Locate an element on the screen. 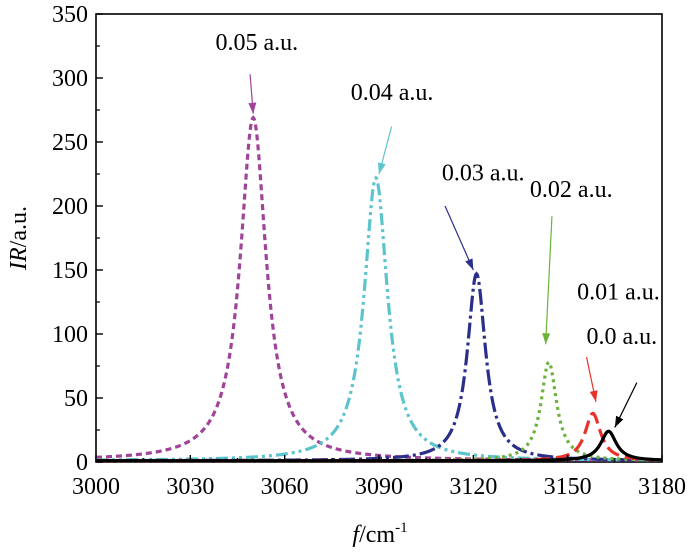 The image size is (700, 556). x-tick-label: 3000 is located at coordinates (96, 487).